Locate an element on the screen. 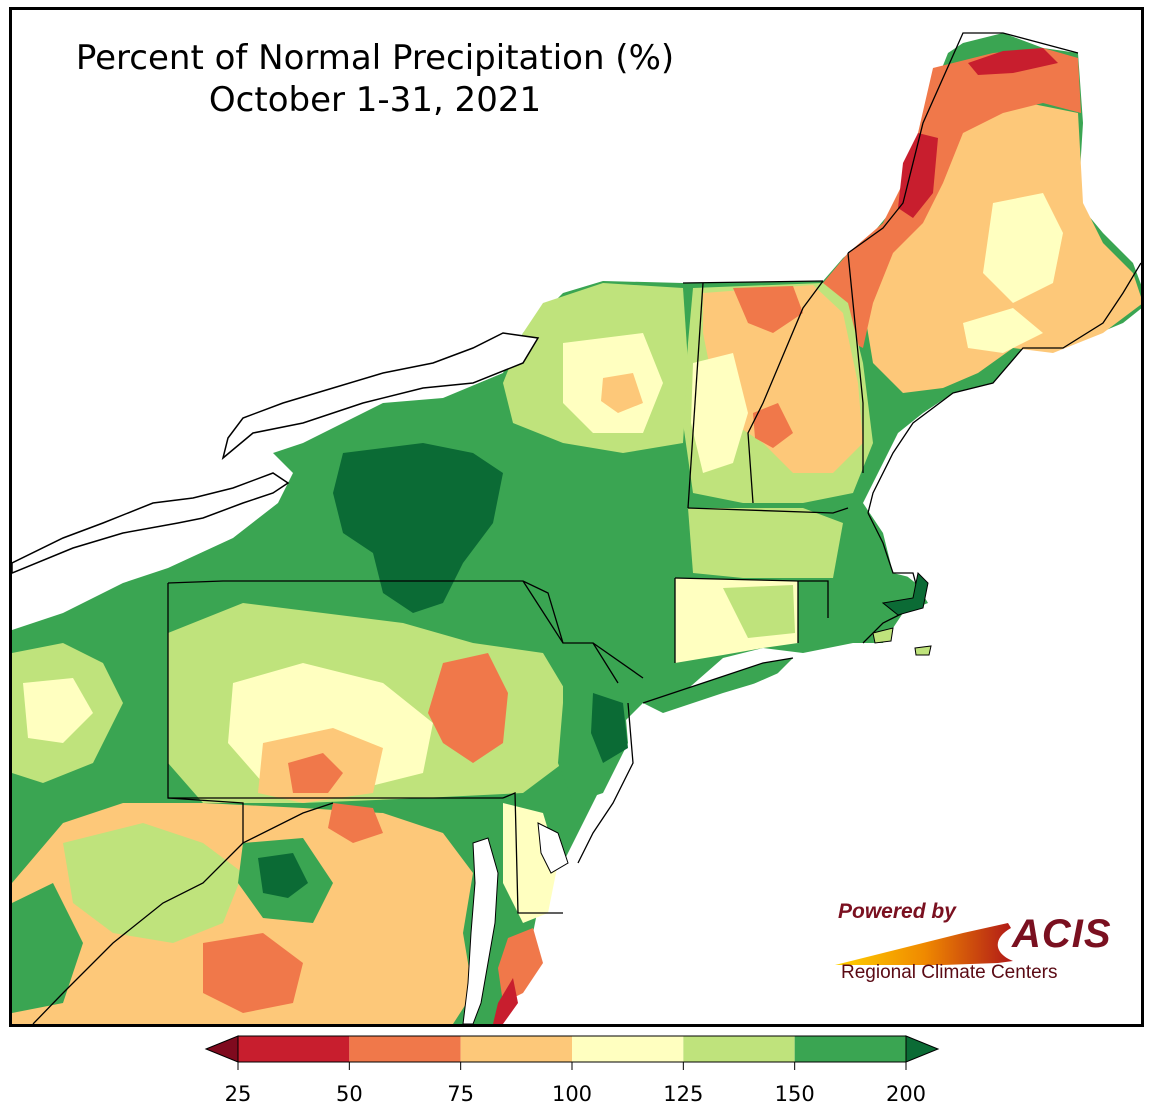 This screenshot has width=1153, height=1112. maine-very-dry is located at coordinates (918, 175).